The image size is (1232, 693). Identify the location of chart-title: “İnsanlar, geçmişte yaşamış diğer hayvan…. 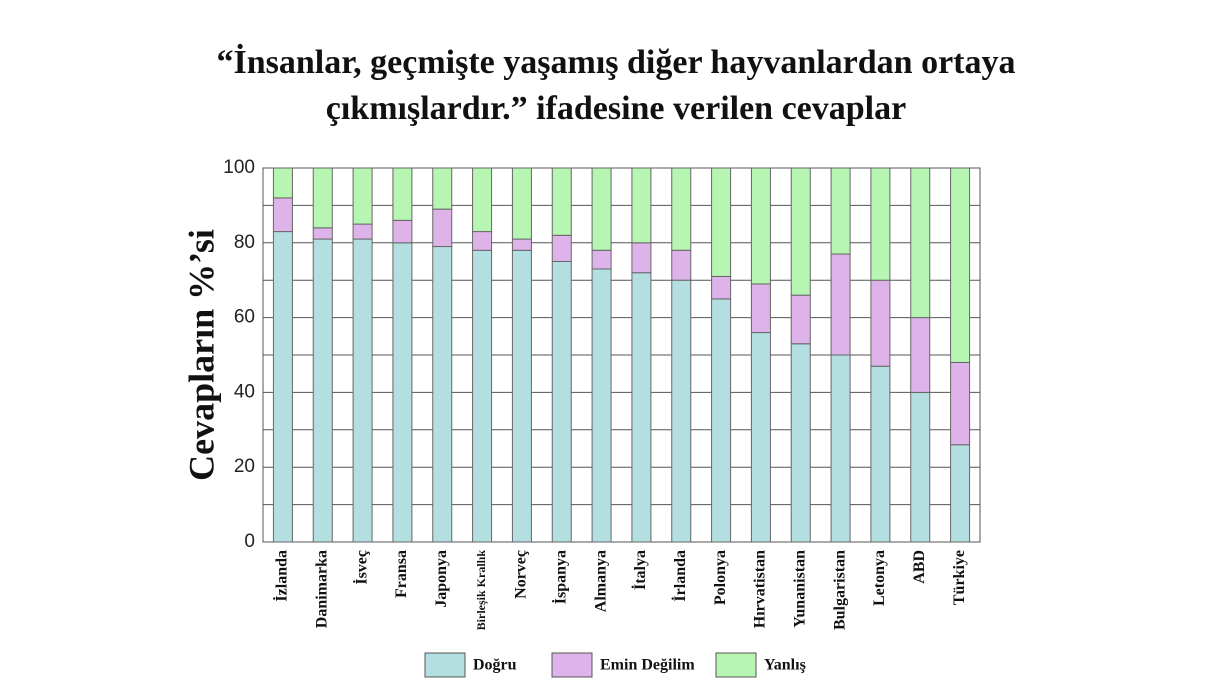
(616, 85).